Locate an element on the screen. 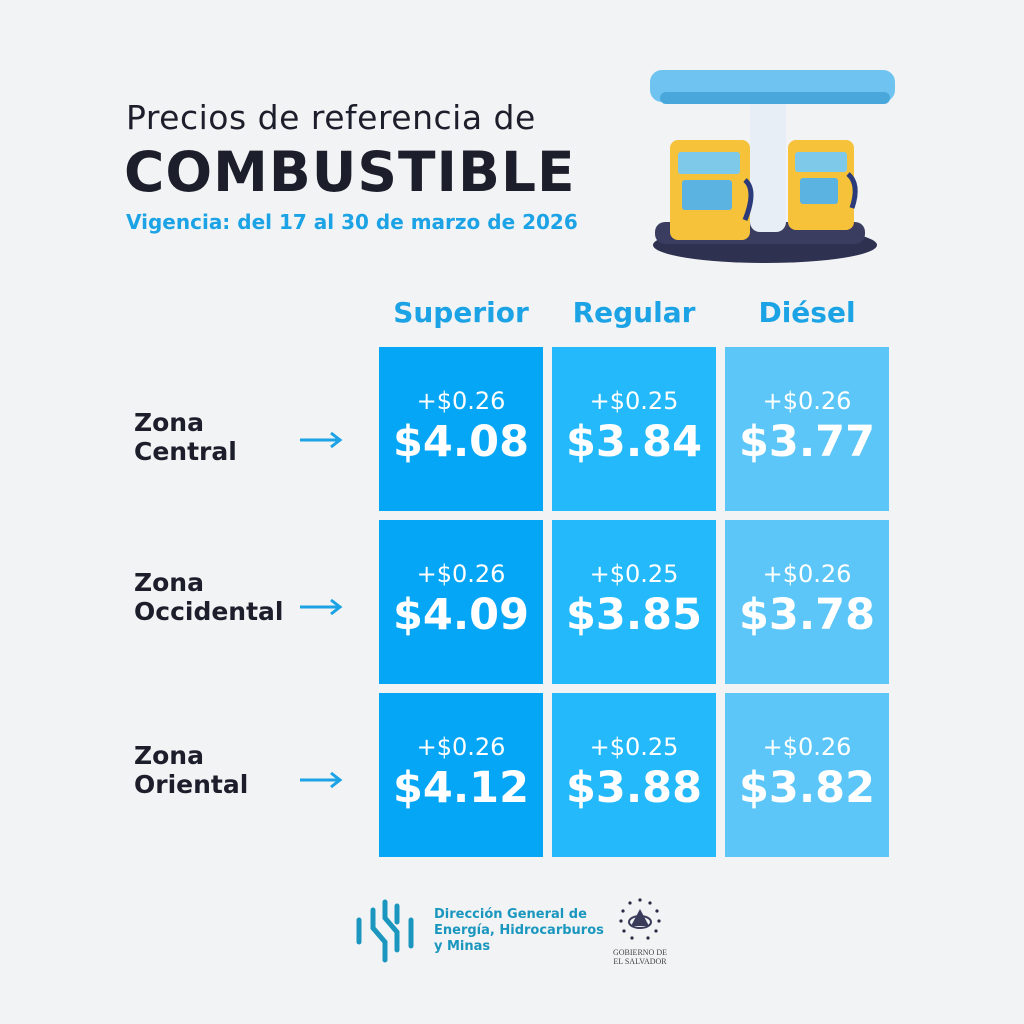 Image resolution: width=1024 pixels, height=1024 pixels. gas-station-illustration is located at coordinates (772, 166).